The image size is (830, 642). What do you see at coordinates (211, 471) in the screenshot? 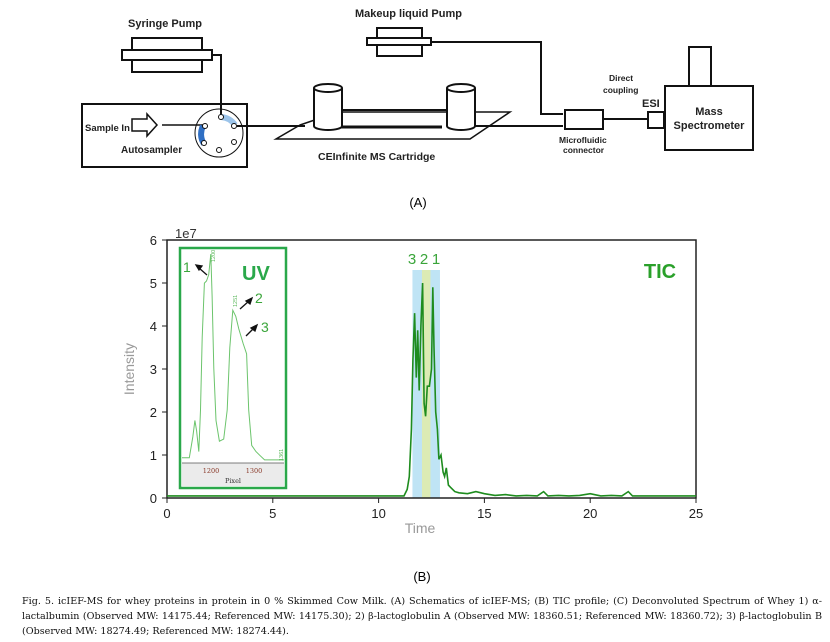
I see `inset-tick-1200: 1200` at bounding box center [211, 471].